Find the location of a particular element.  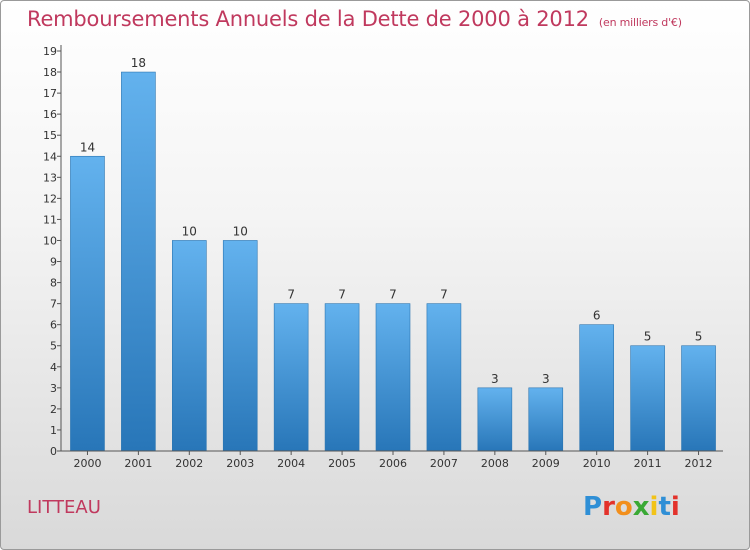

bar-2003 is located at coordinates (240, 346).